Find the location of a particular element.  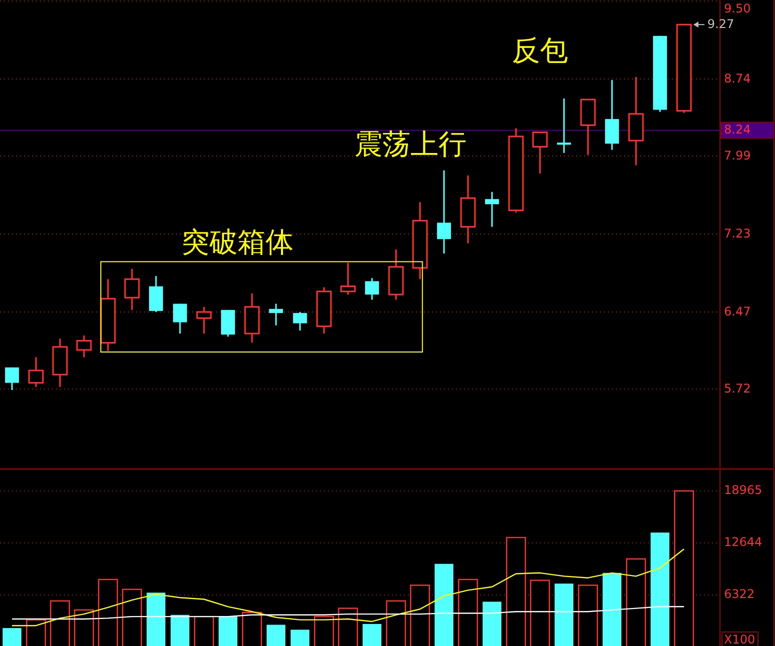

y-tick-label: 5.72 is located at coordinates (737, 388).